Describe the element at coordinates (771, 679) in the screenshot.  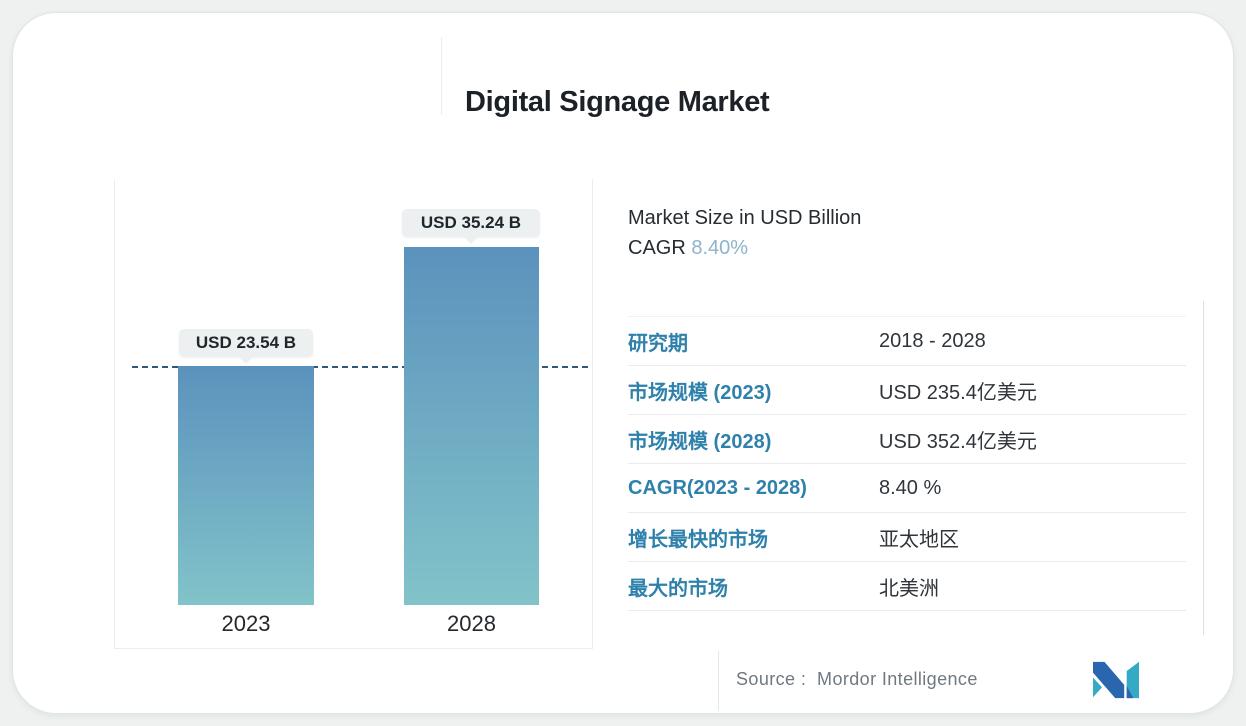
I see `source-label: Source :` at that location.